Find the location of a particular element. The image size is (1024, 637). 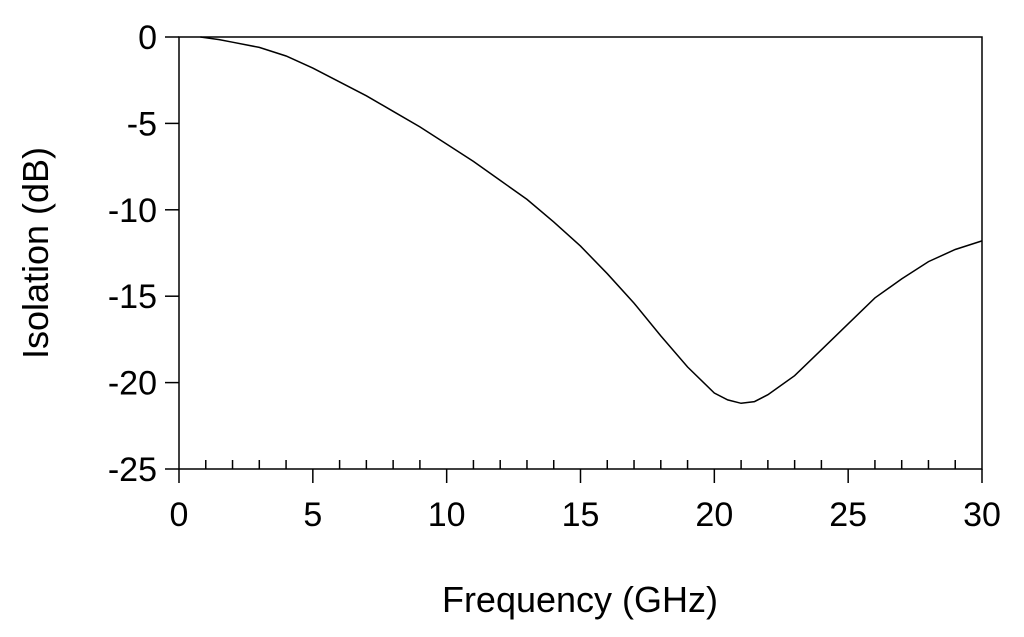

y-tick-label: -25 is located at coordinates (132, 470).